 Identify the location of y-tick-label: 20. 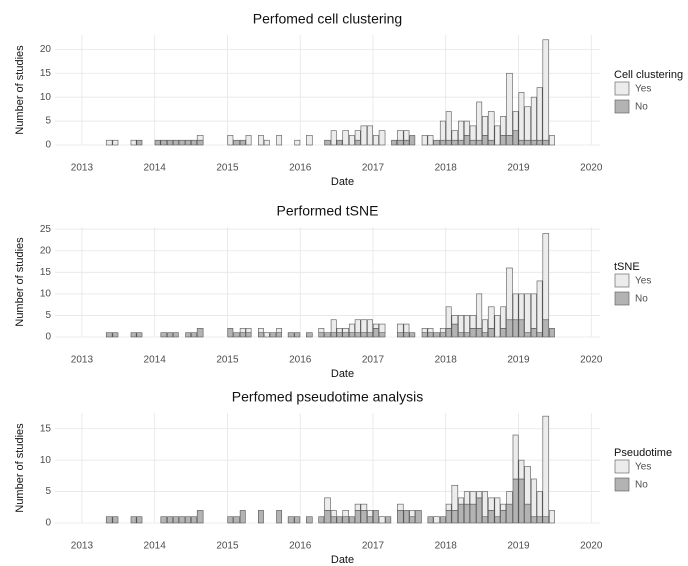
(46, 250).